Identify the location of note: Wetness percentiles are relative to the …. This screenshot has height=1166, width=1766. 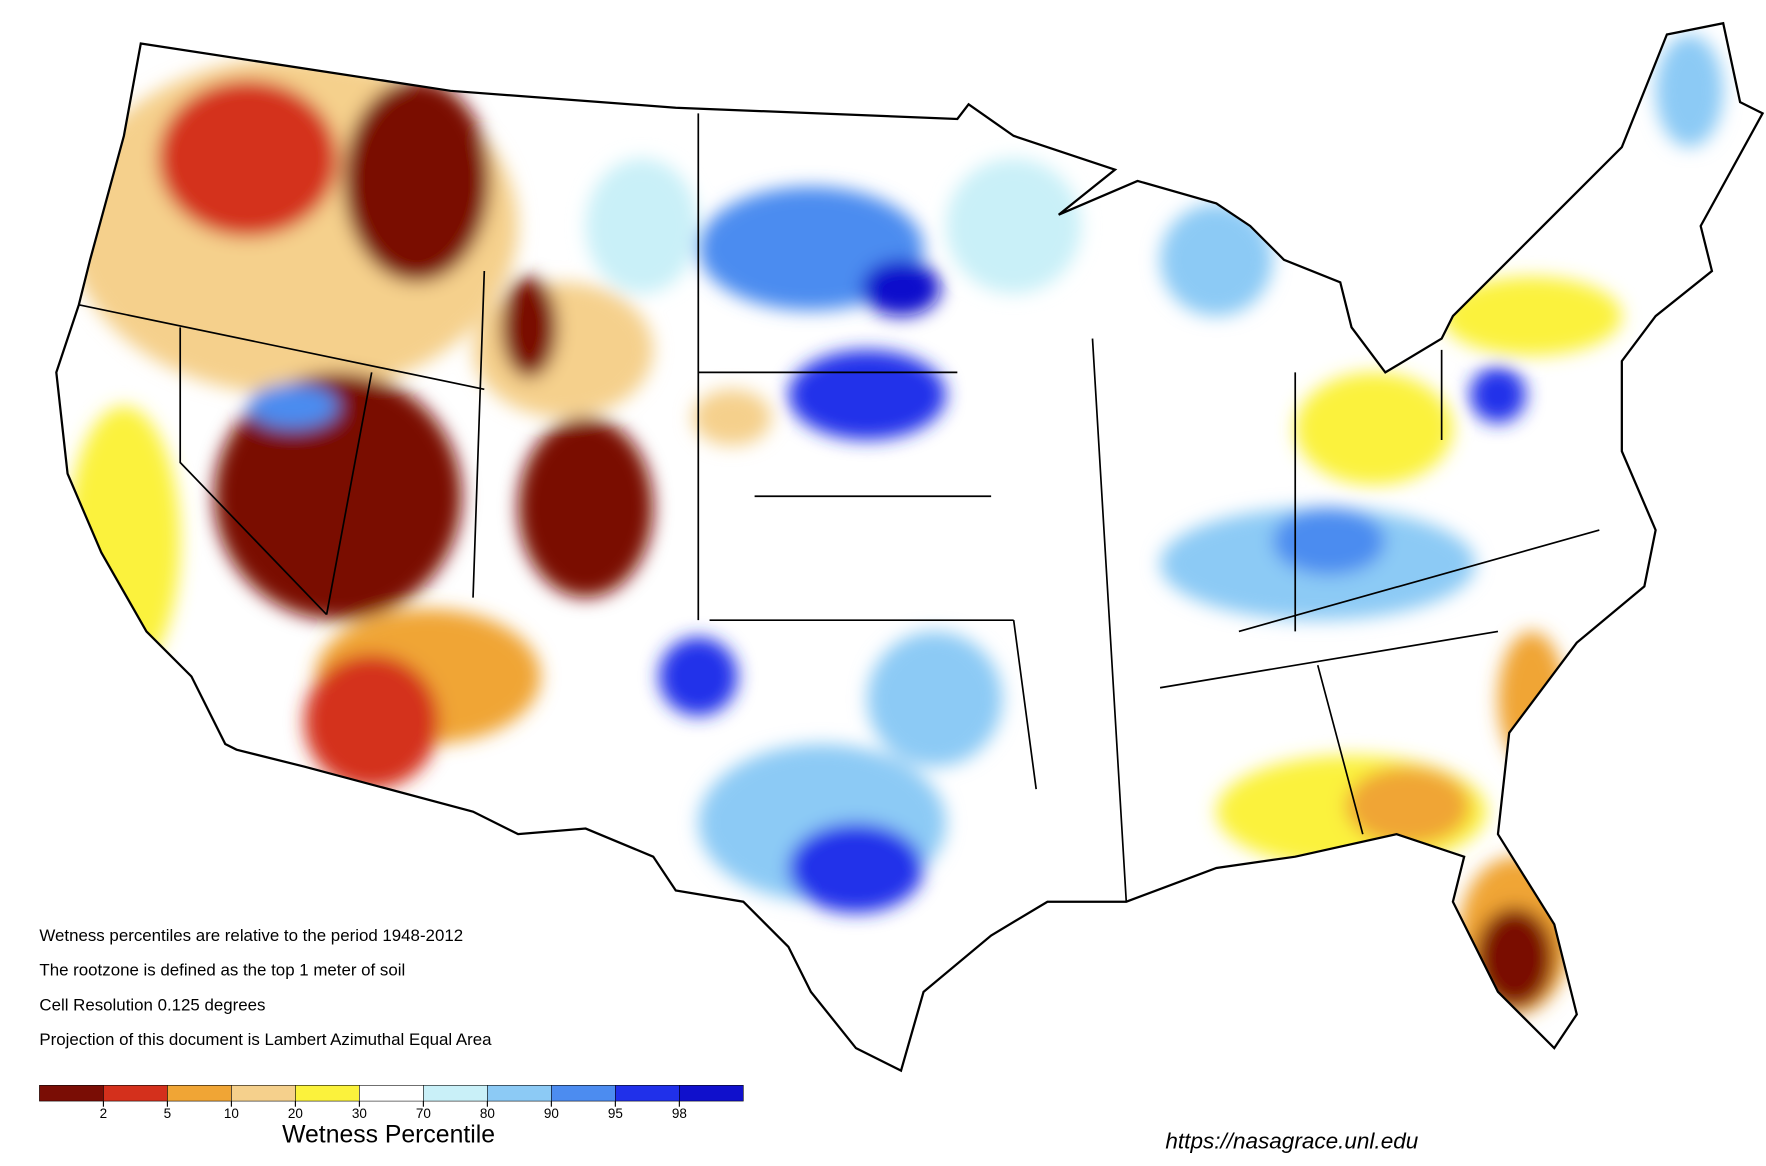
(251, 935).